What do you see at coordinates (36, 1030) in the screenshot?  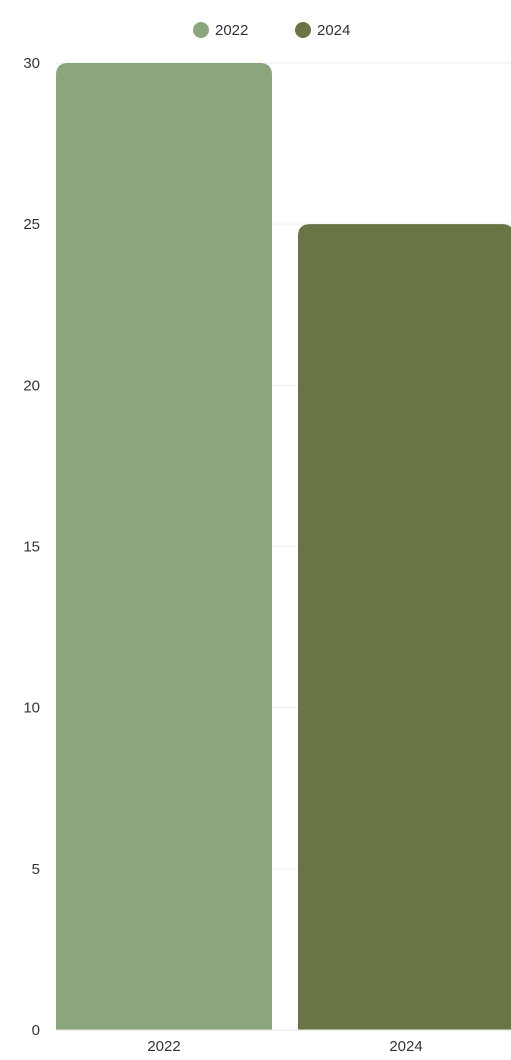 I see `y-tick-label: 0` at bounding box center [36, 1030].